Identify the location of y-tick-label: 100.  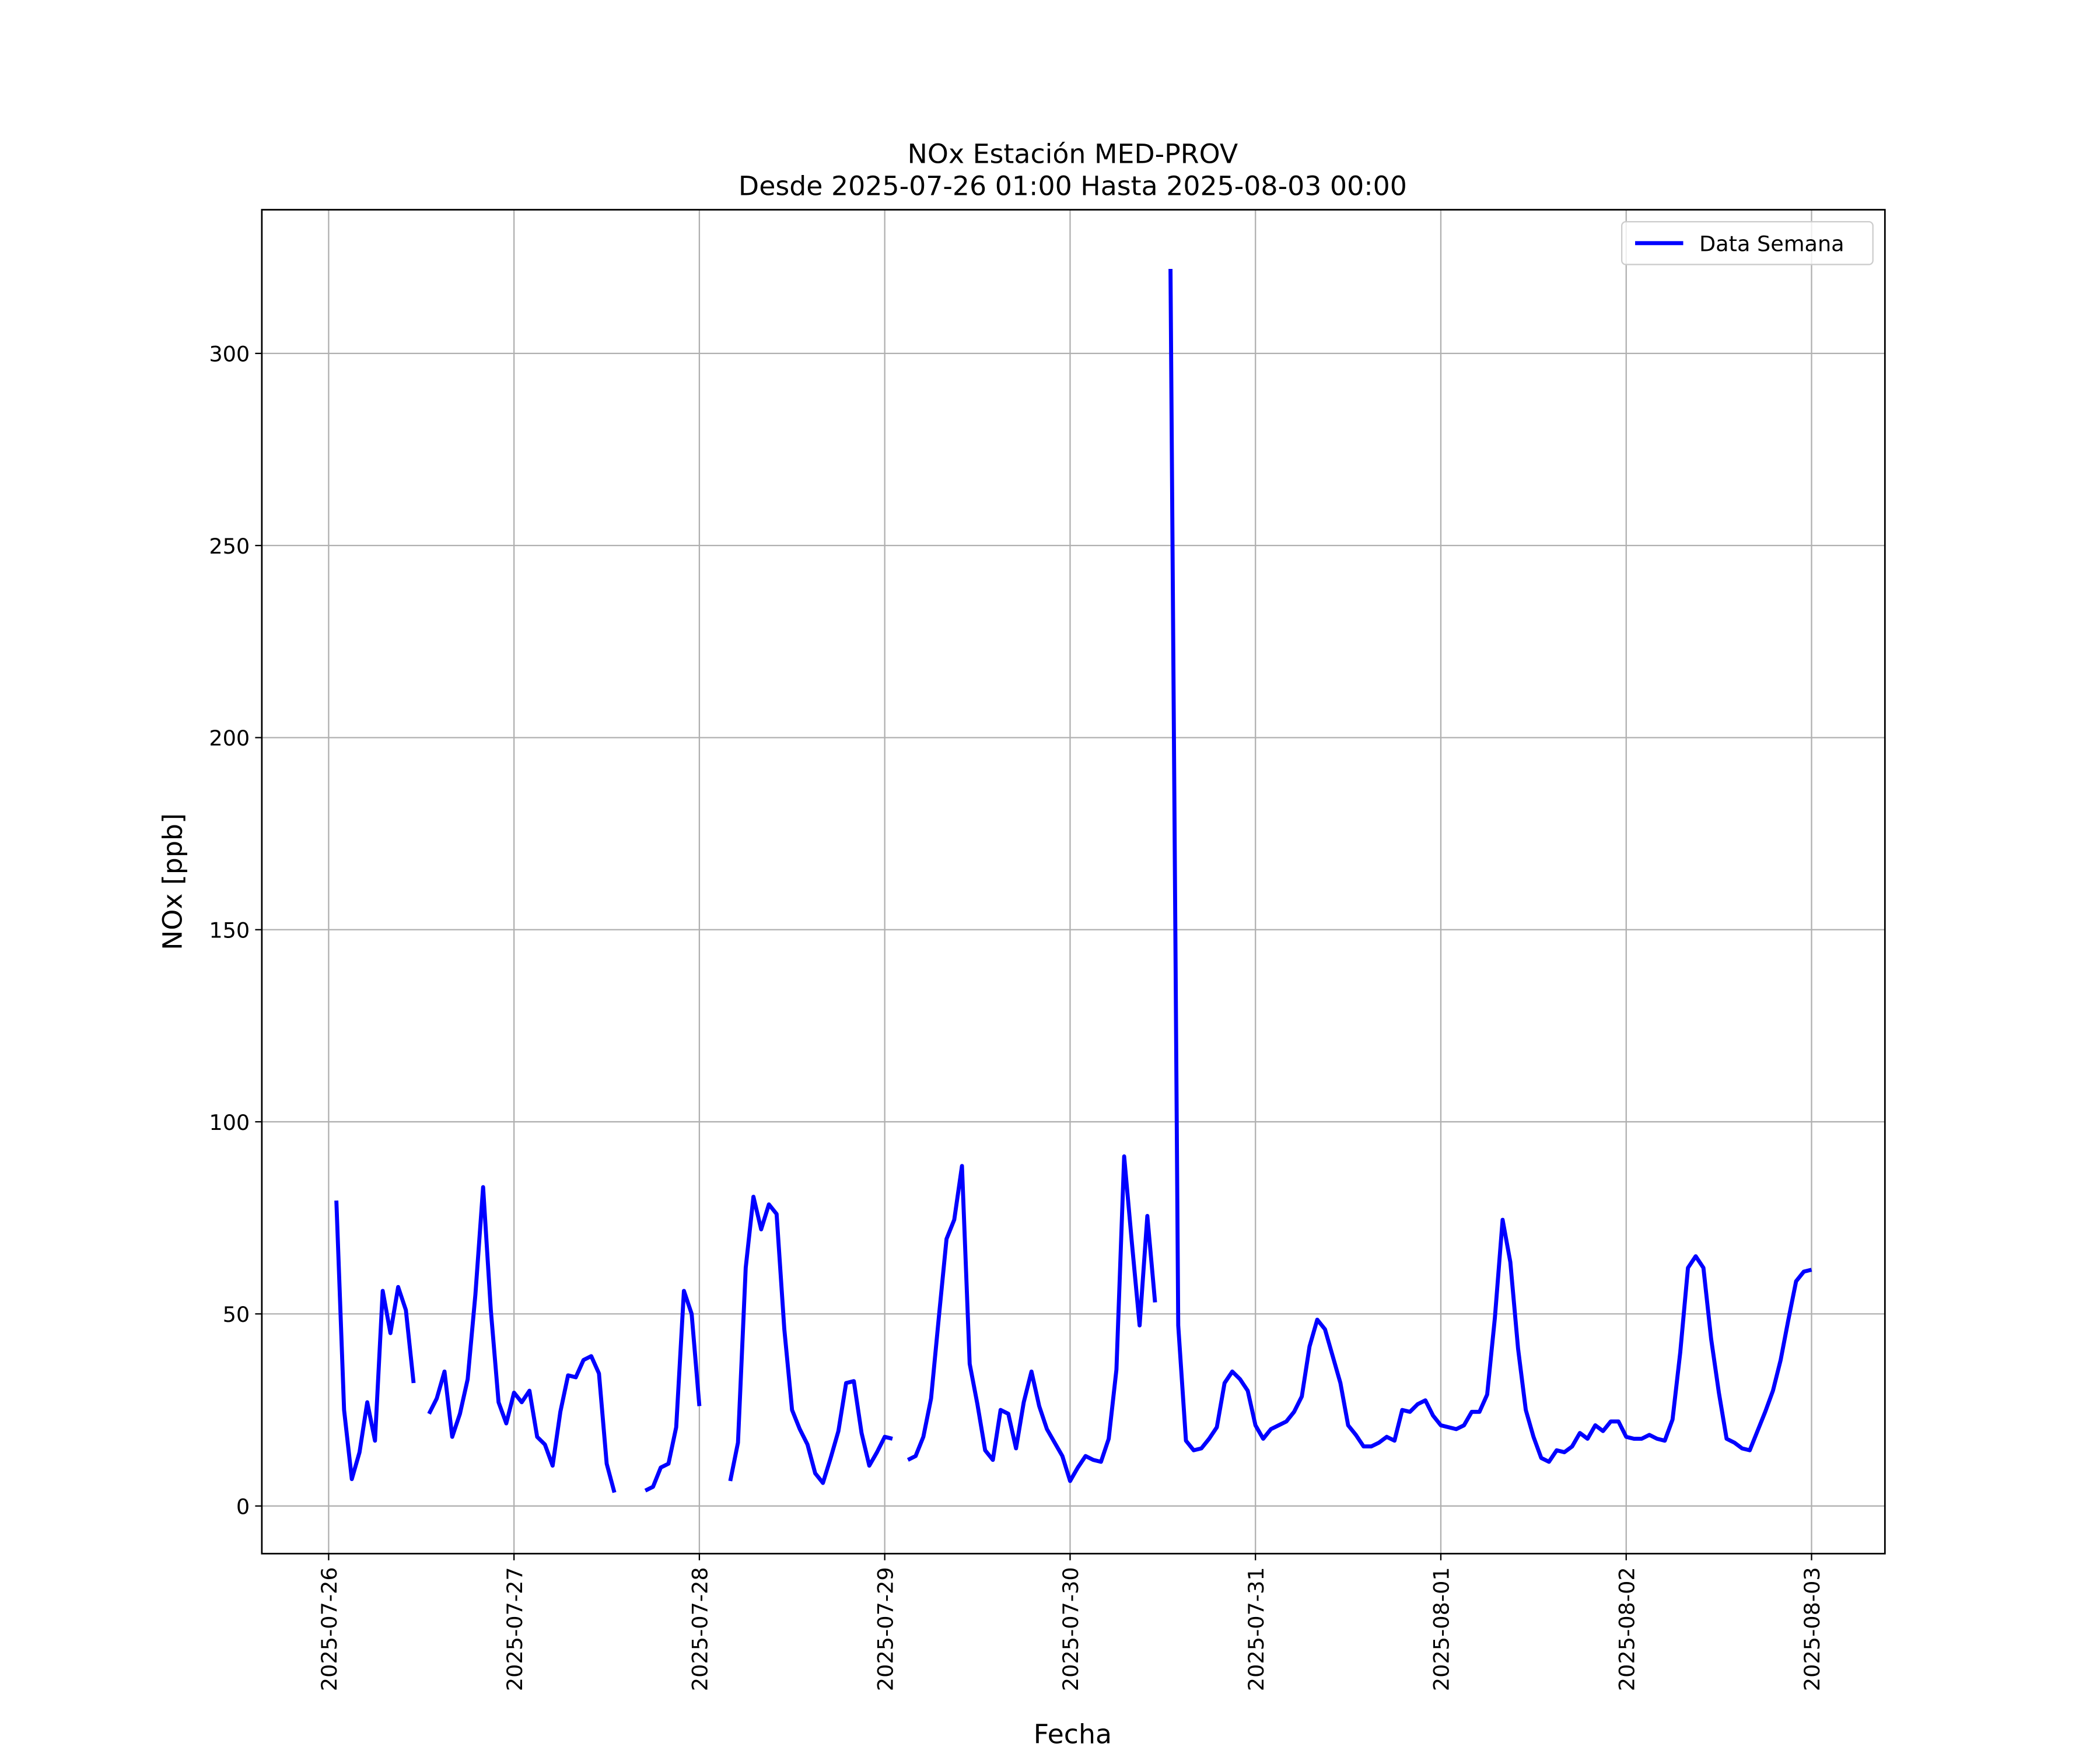
(229, 1122).